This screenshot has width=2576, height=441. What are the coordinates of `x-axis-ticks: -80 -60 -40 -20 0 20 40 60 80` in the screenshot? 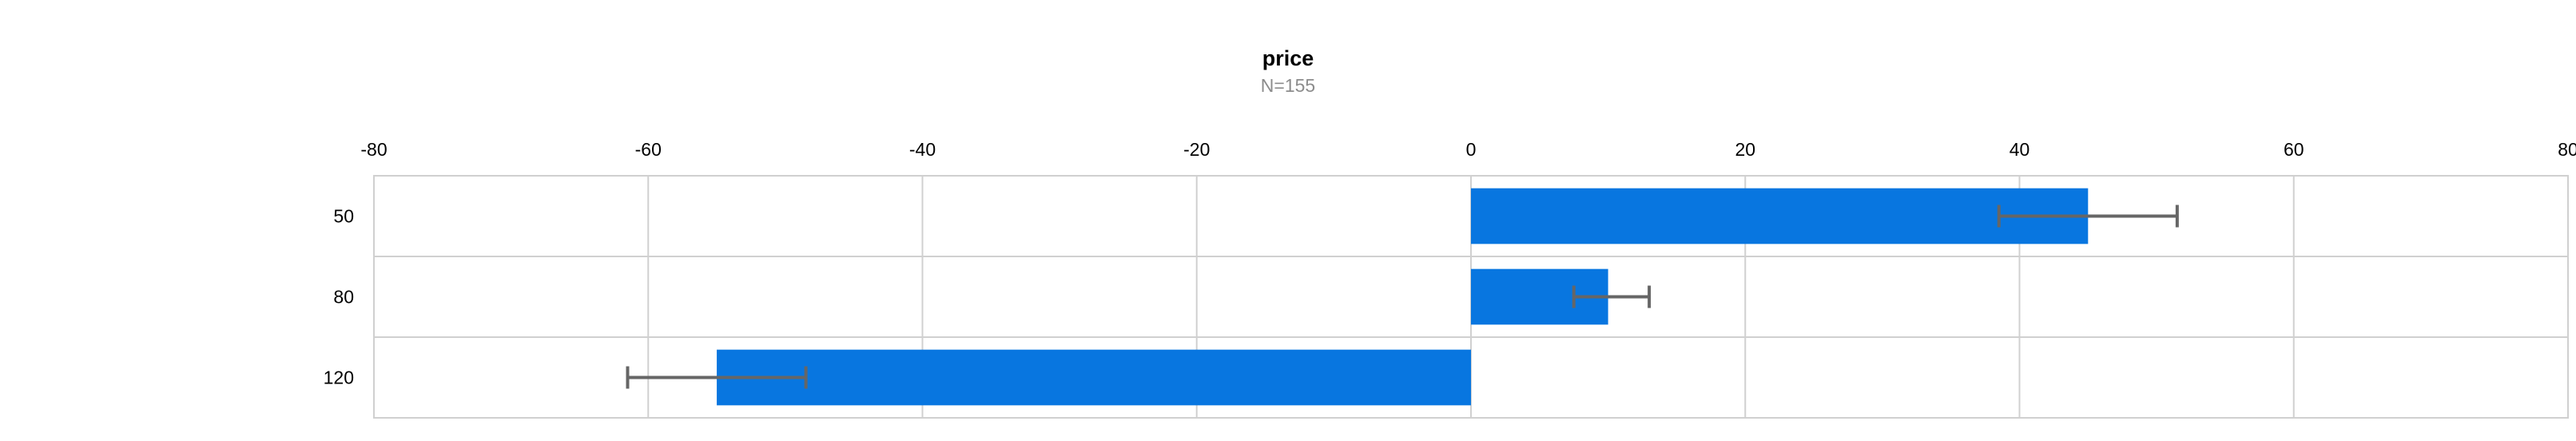 It's located at (1468, 149).